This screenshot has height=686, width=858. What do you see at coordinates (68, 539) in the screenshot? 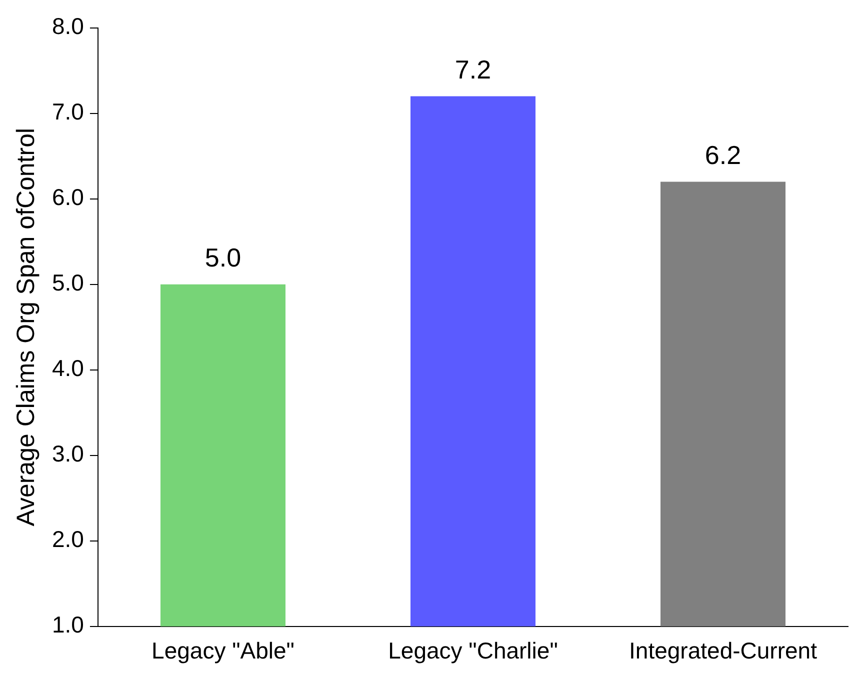
I see `y-tick-label: 2.0` at bounding box center [68, 539].